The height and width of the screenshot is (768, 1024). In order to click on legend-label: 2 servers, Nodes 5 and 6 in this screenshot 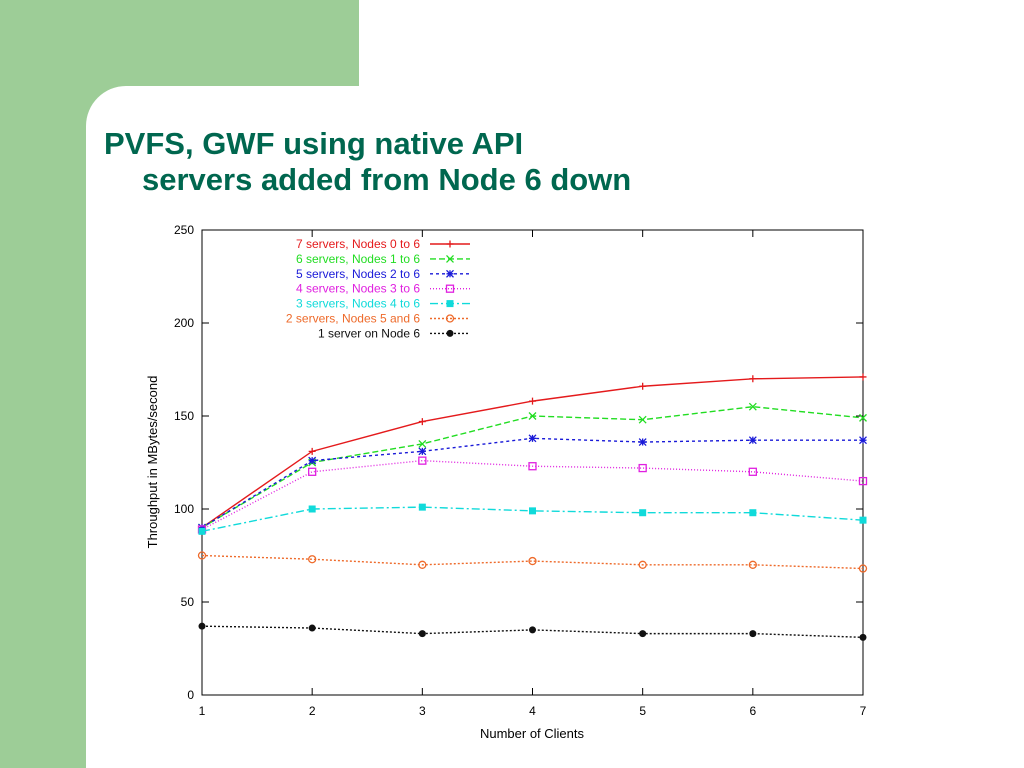, I will do `click(353, 319)`.